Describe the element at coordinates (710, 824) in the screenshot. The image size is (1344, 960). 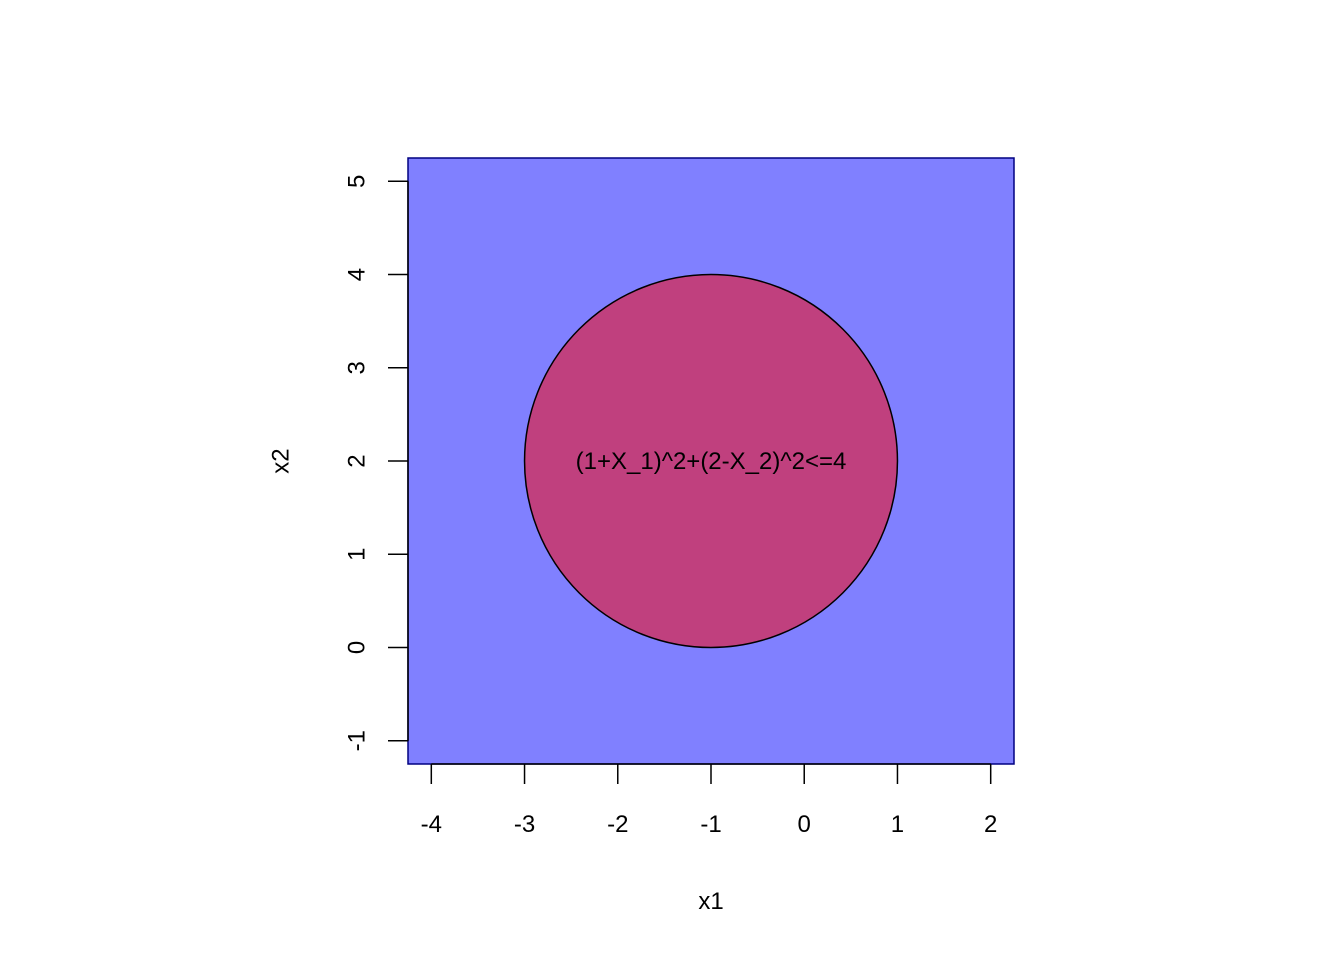
I see `x-tick-label: -1` at that location.